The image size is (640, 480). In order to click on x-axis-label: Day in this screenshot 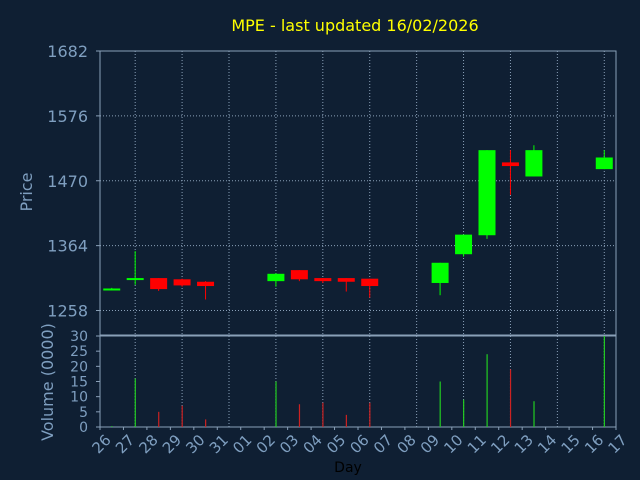, I will do `click(348, 468)`.